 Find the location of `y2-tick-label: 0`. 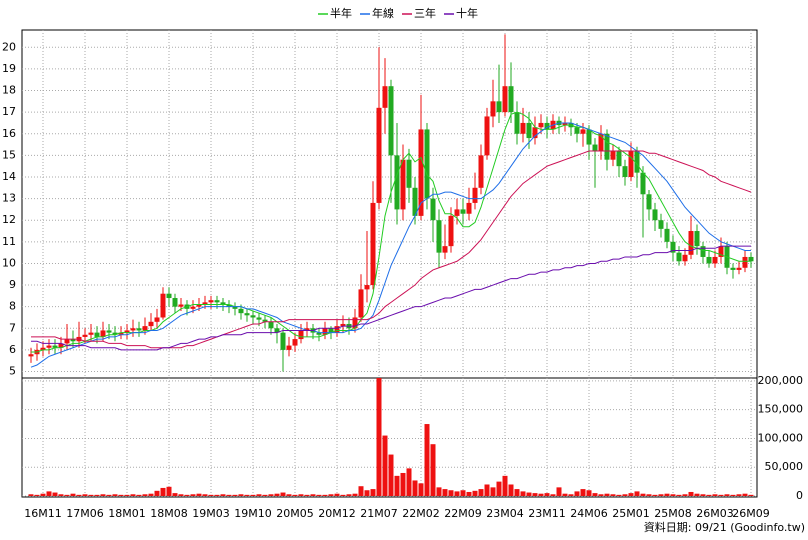

y2-tick-label: 0 is located at coordinates (799, 495).